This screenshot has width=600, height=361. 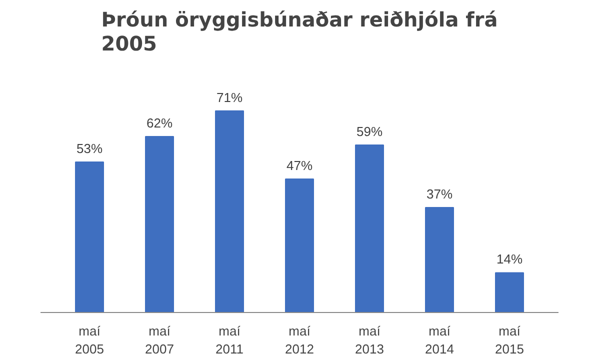 I want to click on x-tick-label: maí 2005, so click(x=89, y=340).